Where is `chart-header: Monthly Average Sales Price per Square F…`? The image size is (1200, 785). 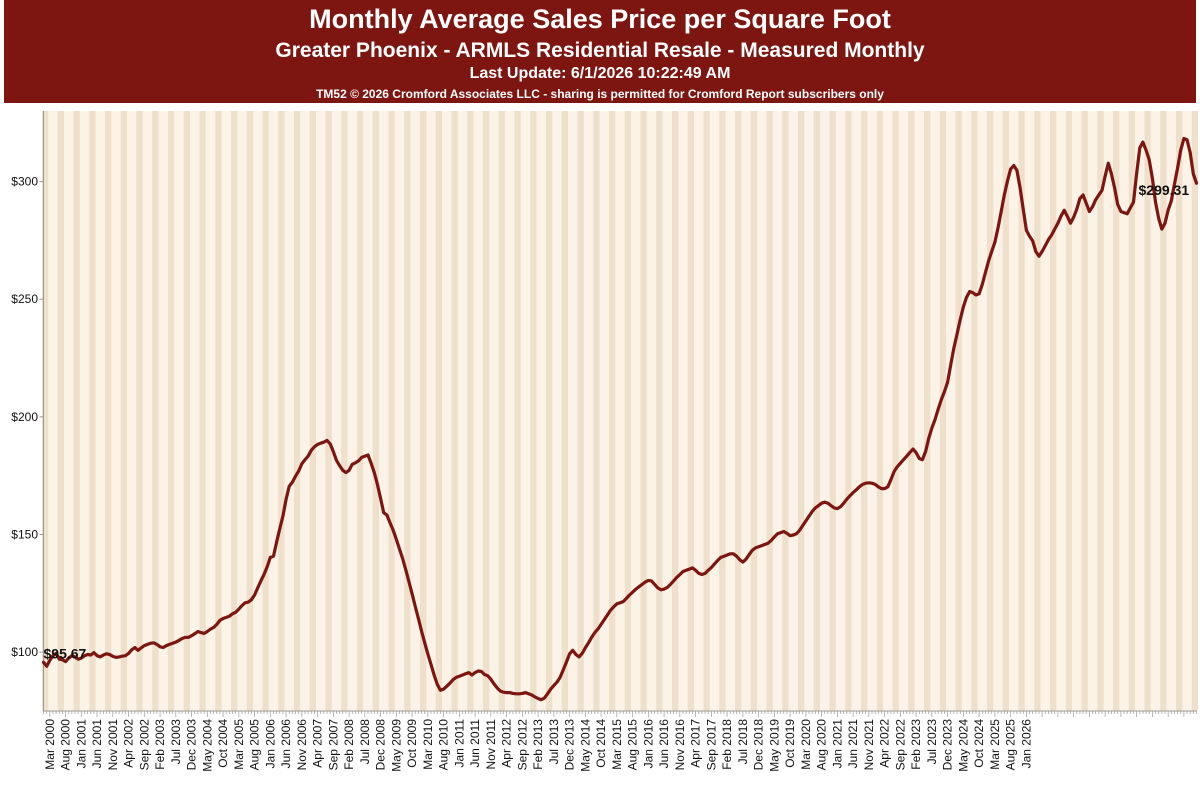
chart-header: Monthly Average Sales Price per Square F… is located at coordinates (600, 51).